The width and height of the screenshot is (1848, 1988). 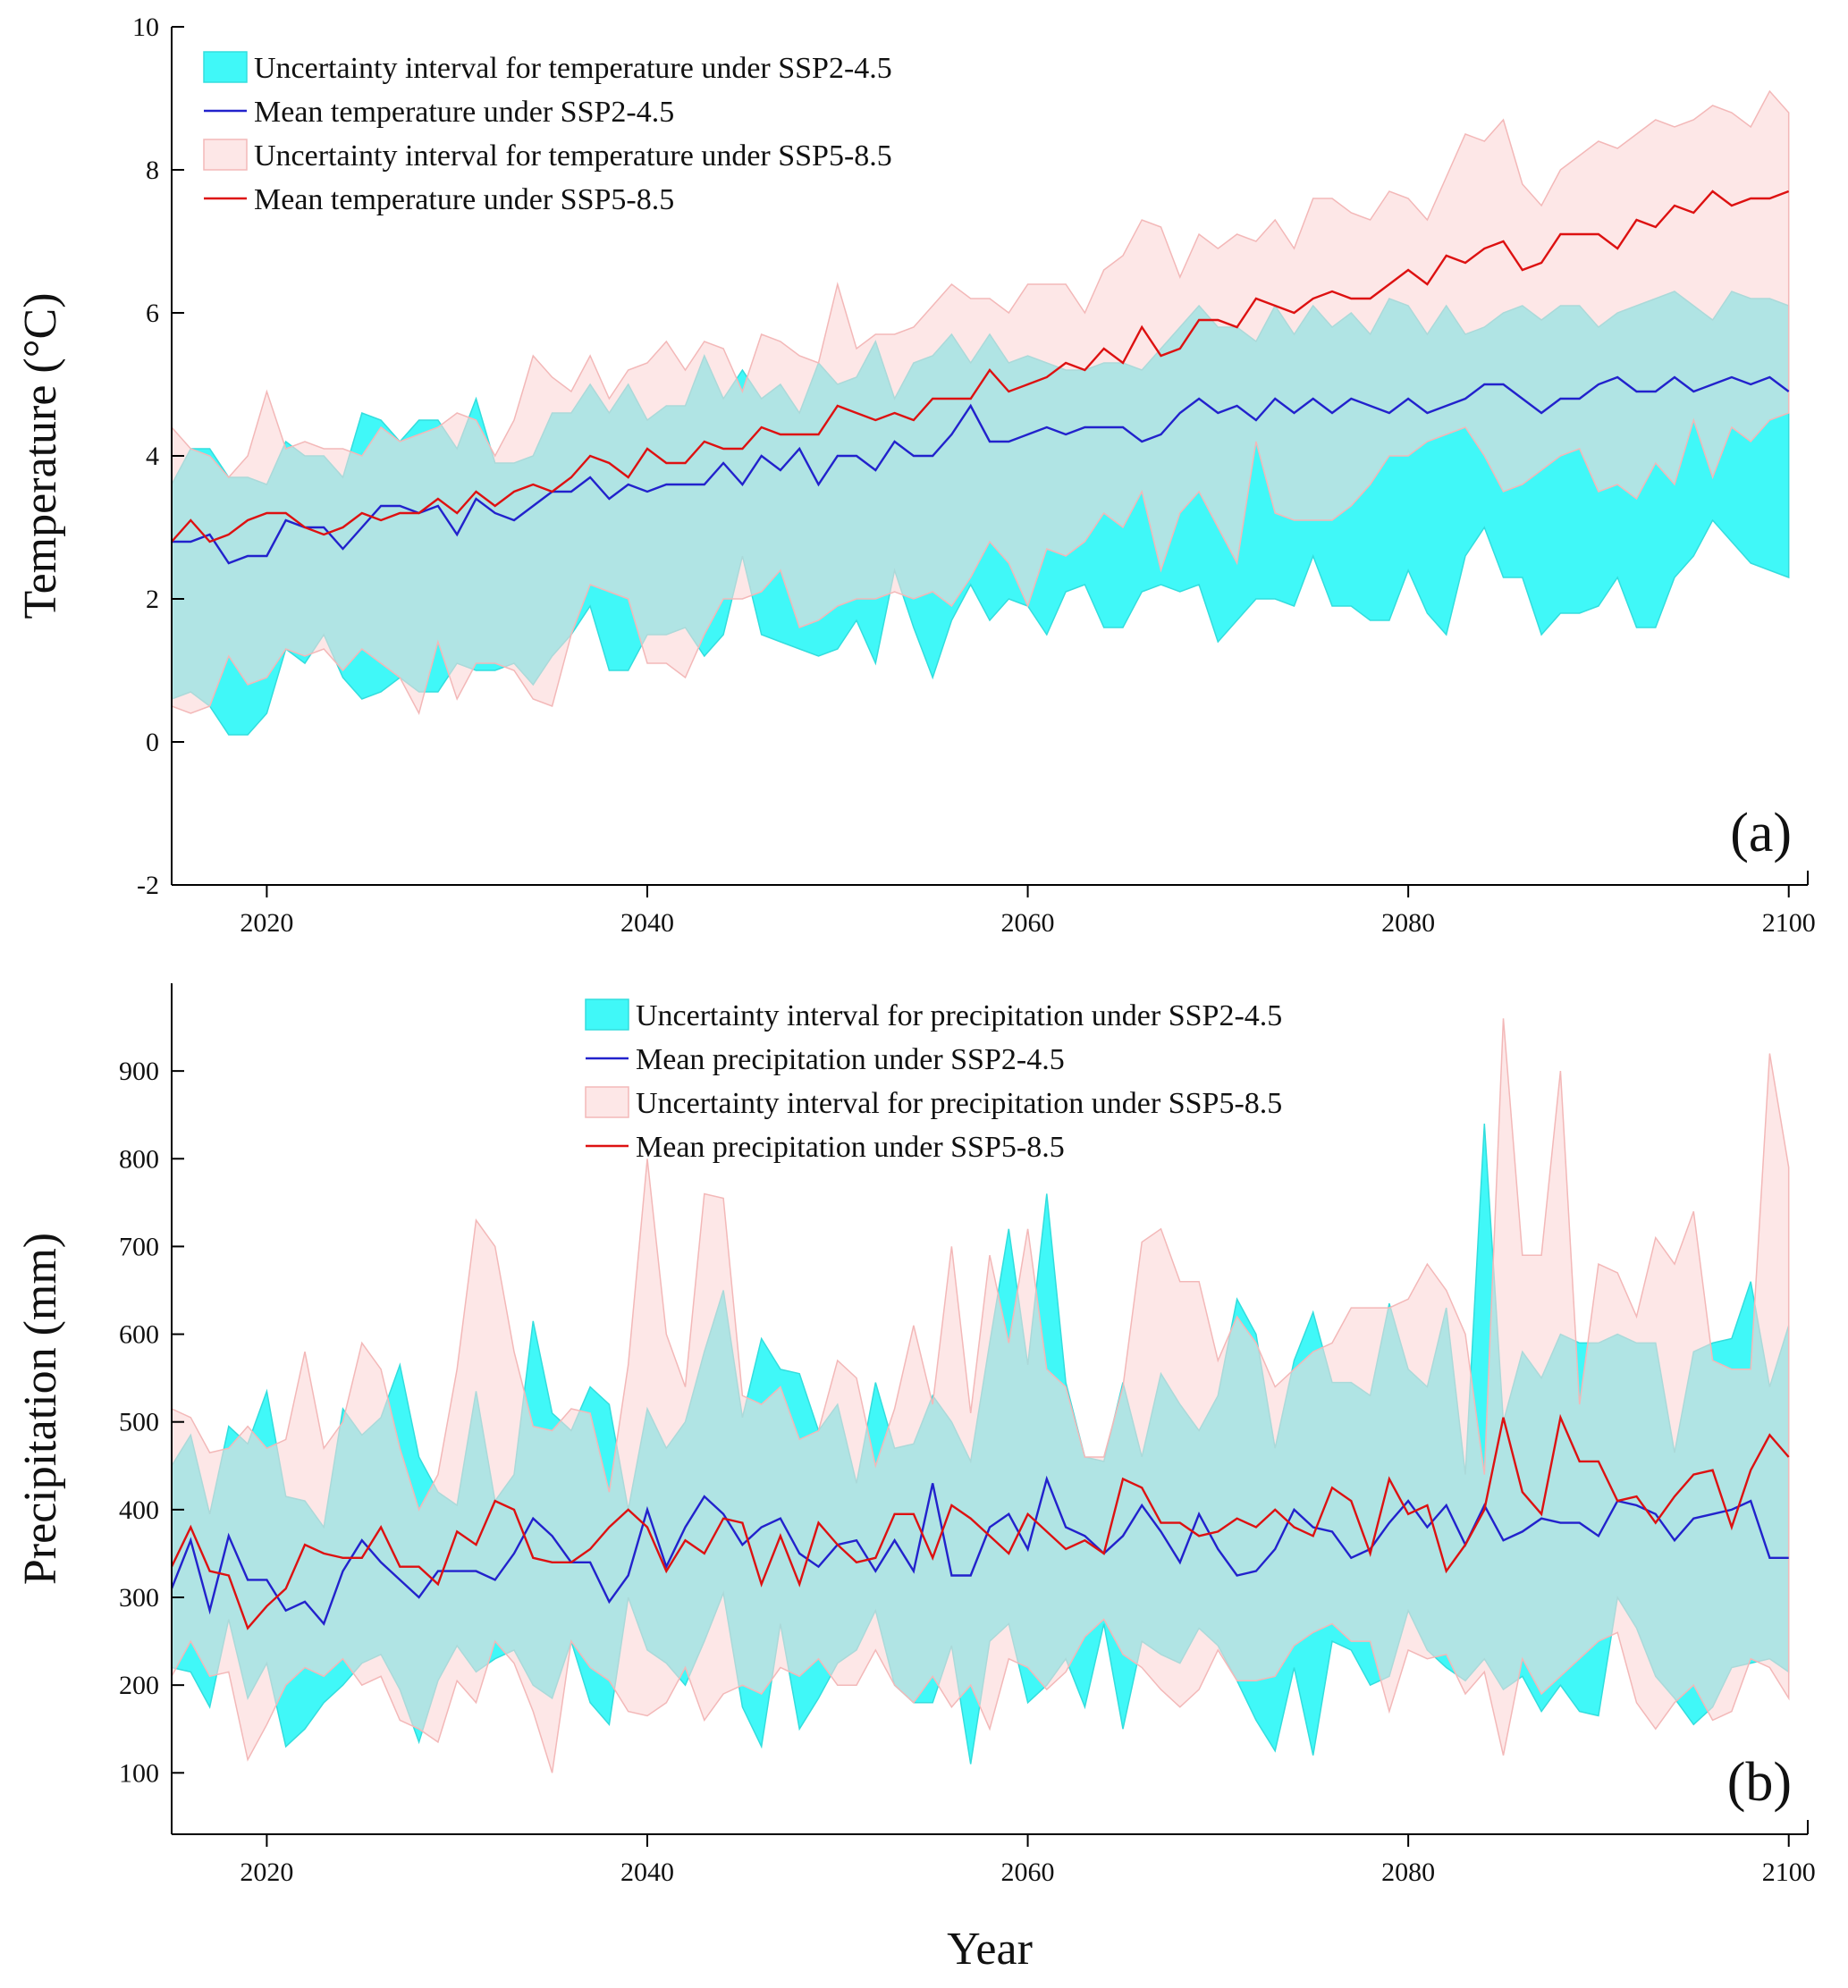 What do you see at coordinates (40, 455) in the screenshot?
I see `temp-y-axis-label: Temperature (°C)` at bounding box center [40, 455].